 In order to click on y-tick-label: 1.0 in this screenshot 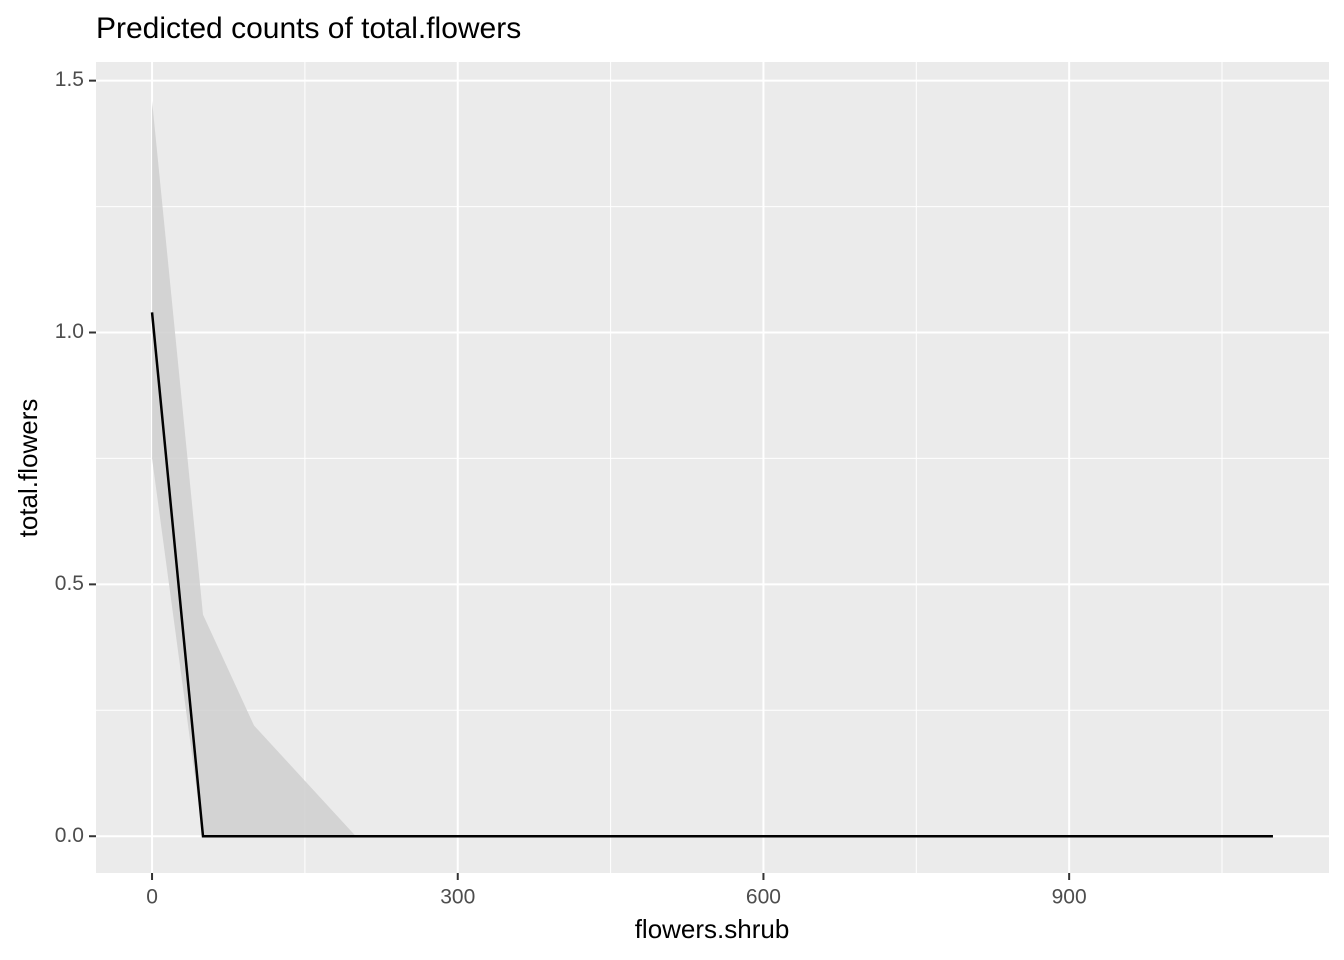, I will do `click(69, 331)`.